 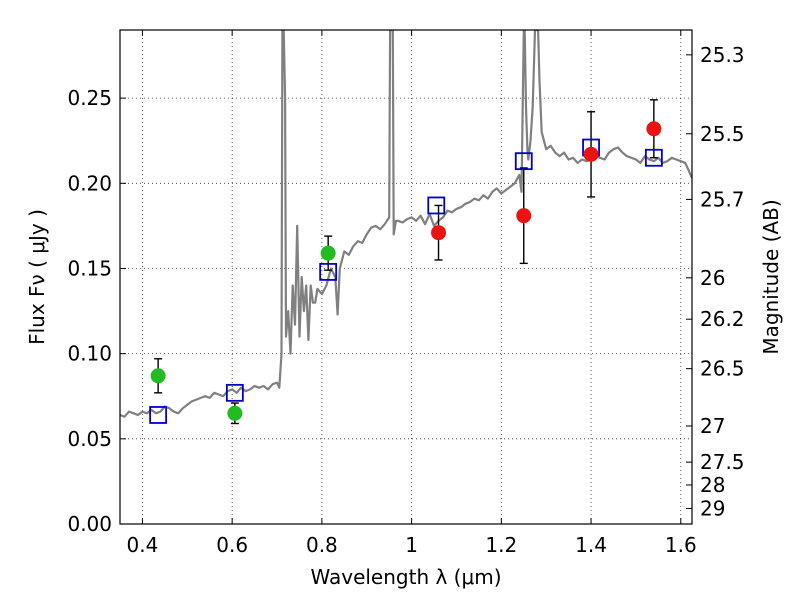 What do you see at coordinates (591, 545) in the screenshot?
I see `x-tick-label: 1.4` at bounding box center [591, 545].